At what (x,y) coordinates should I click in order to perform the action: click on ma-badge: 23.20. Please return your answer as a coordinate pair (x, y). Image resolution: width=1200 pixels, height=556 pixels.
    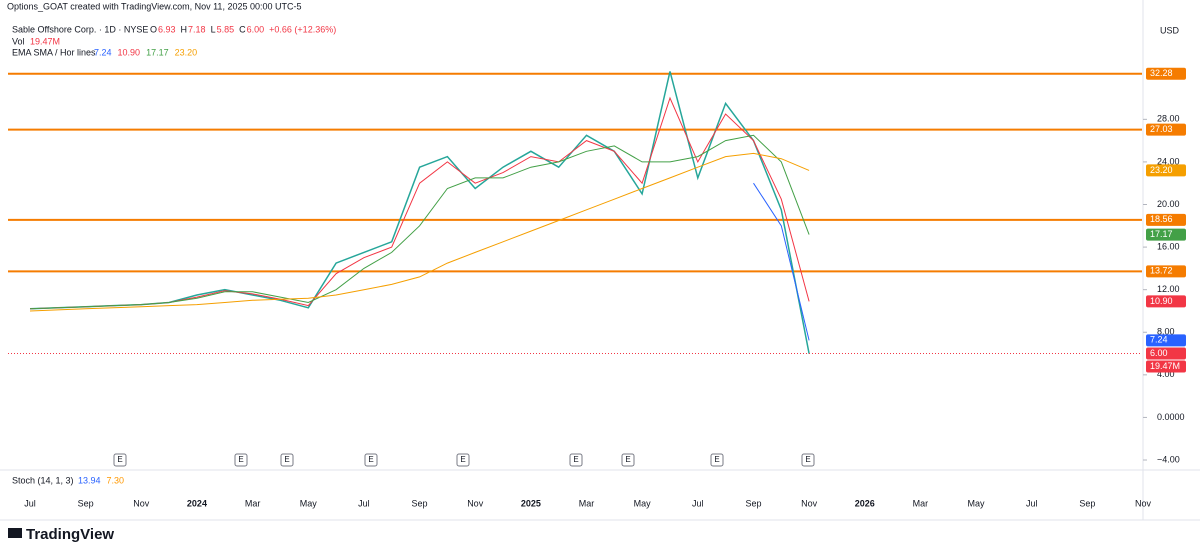
    Looking at the image, I should click on (1161, 170).